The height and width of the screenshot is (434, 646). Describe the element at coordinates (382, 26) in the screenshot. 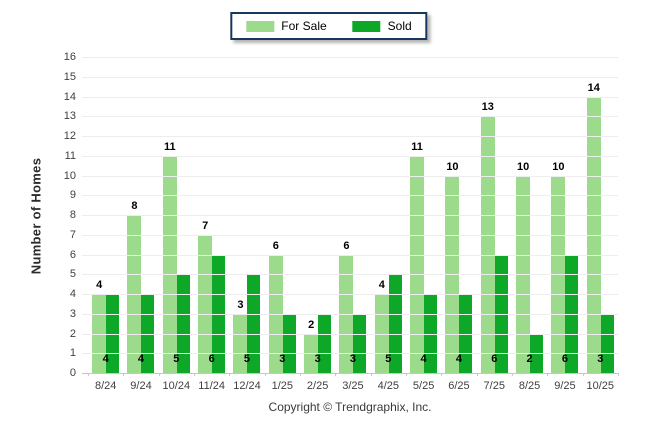

I see `legend-item-sold: Sold` at that location.